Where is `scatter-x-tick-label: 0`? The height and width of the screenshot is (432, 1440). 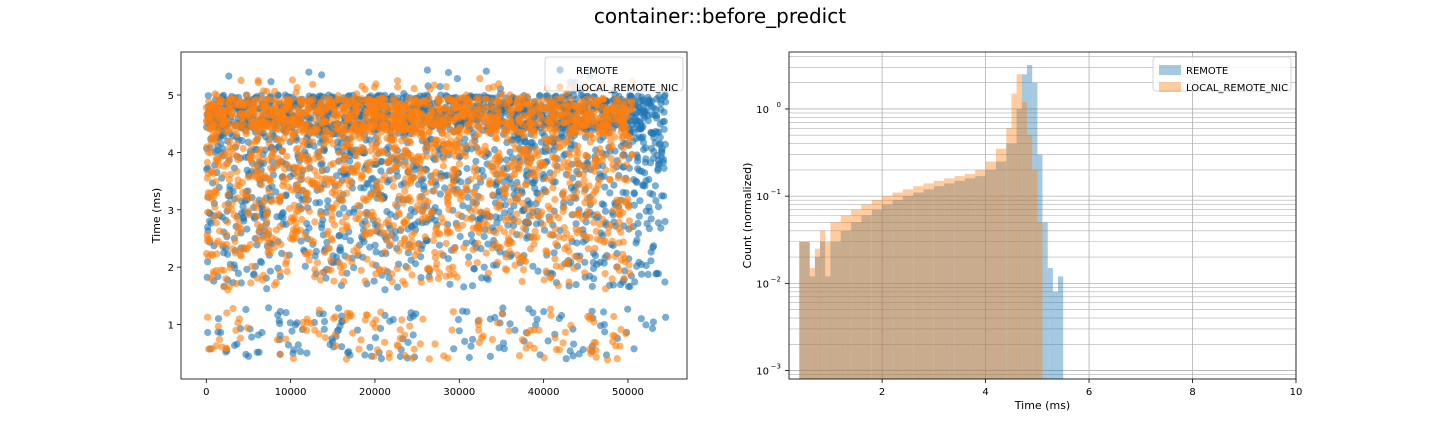 scatter-x-tick-label: 0 is located at coordinates (206, 392).